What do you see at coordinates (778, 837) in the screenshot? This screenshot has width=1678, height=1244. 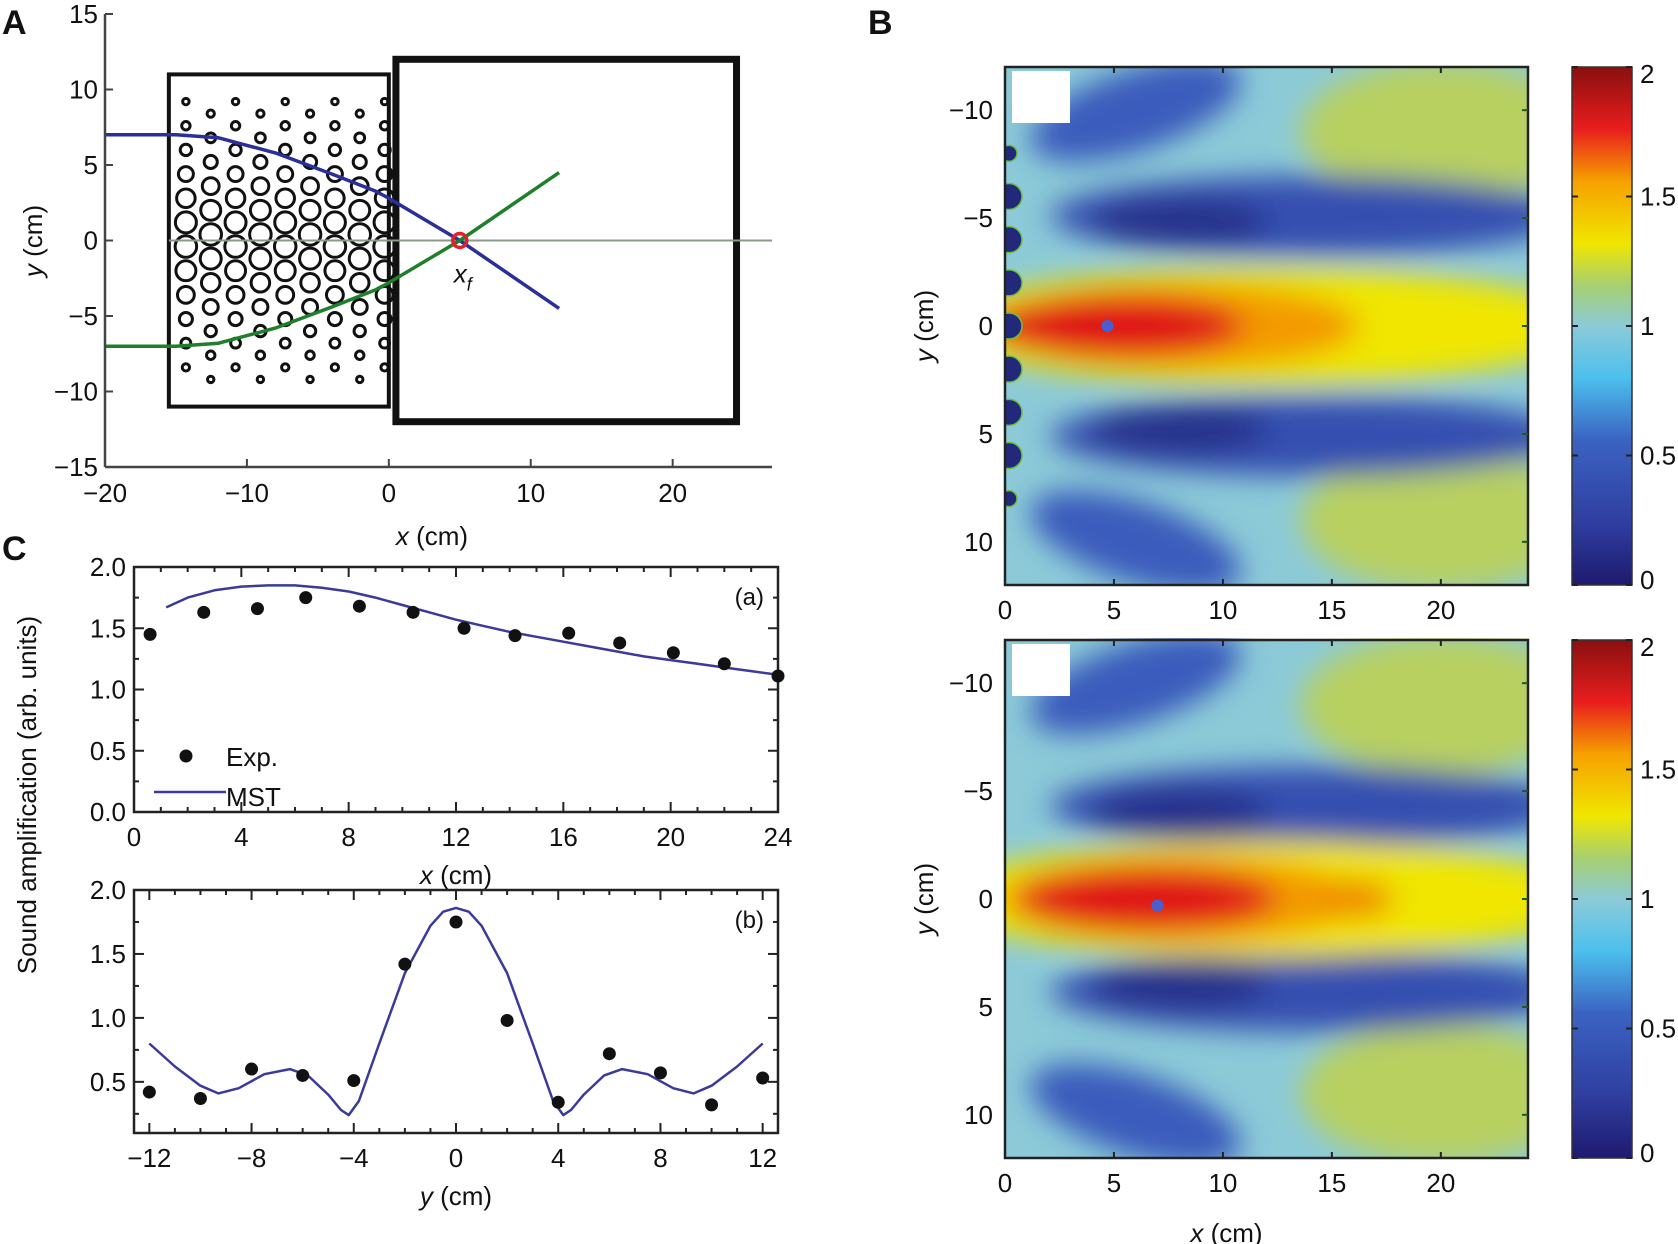 I see `x-tick-label: 24` at bounding box center [778, 837].